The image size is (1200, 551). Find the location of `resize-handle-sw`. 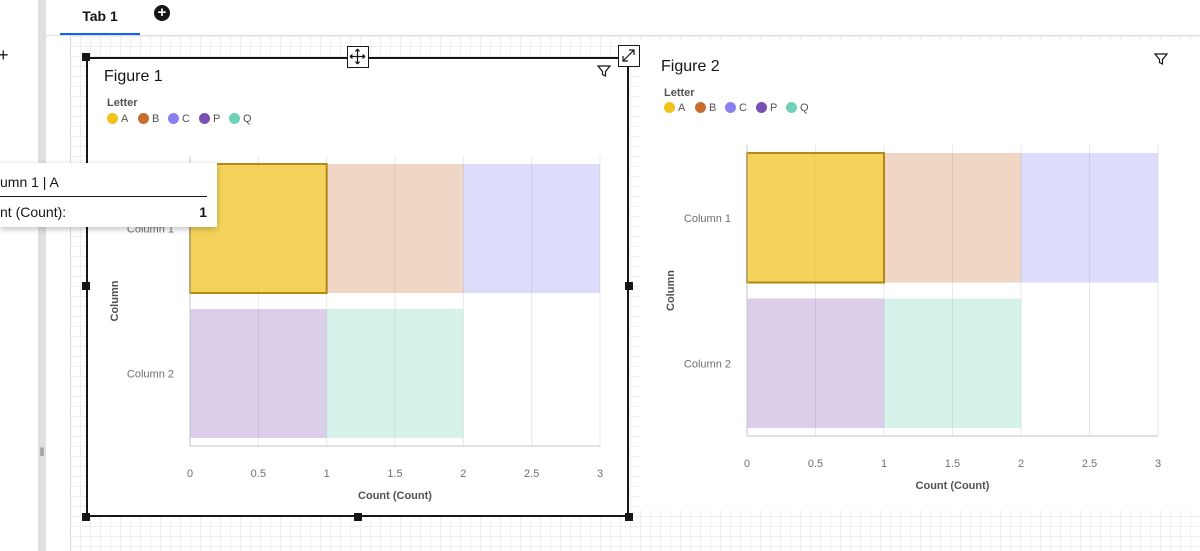

resize-handle-sw is located at coordinates (86, 517).